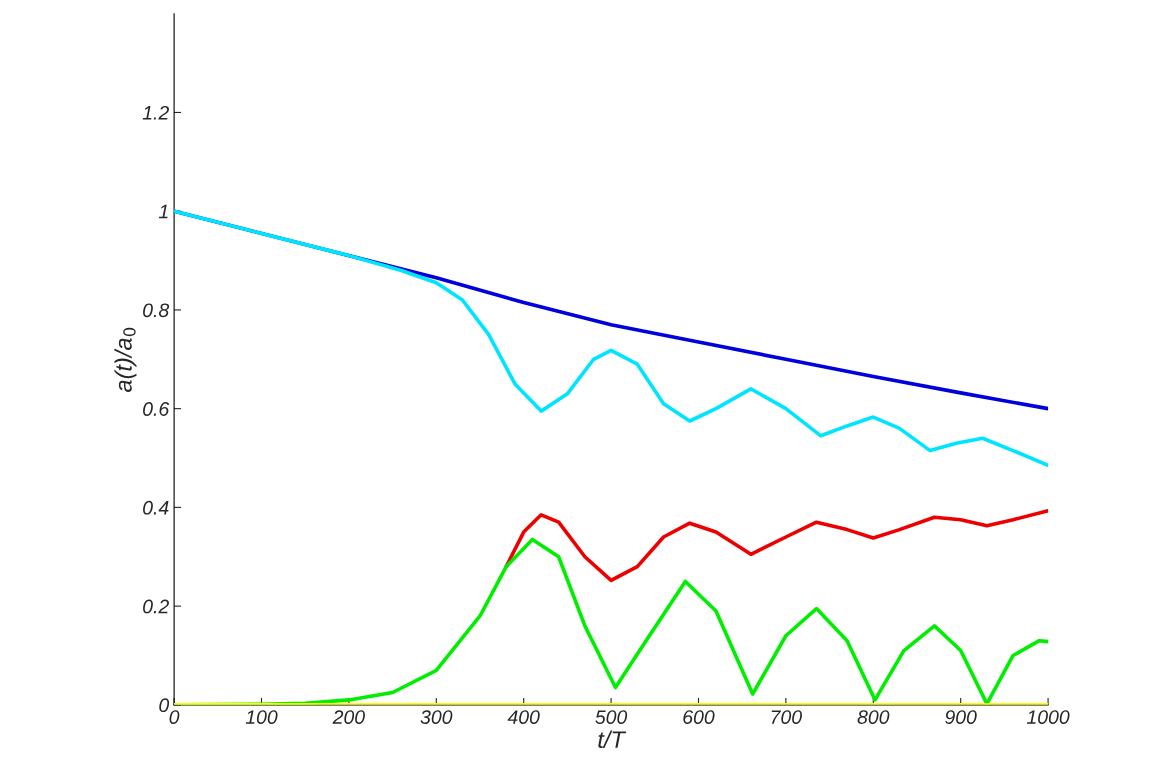 This screenshot has width=1153, height=762. Describe the element at coordinates (155, 112) in the screenshot. I see `y-tick-label: 1.2` at that location.